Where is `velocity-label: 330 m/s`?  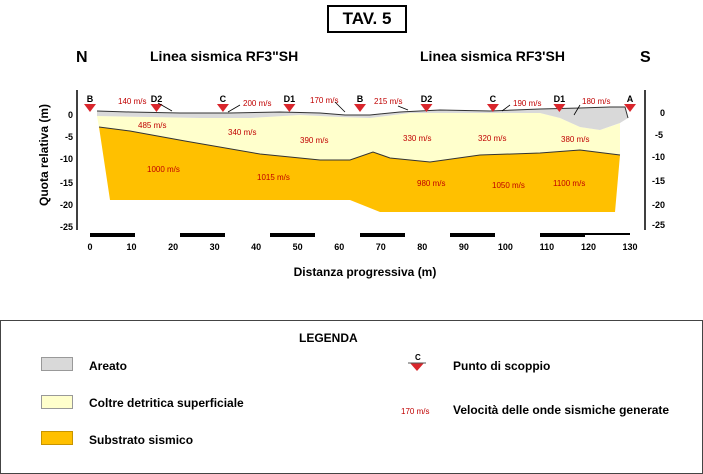 velocity-label: 330 m/s is located at coordinates (417, 138).